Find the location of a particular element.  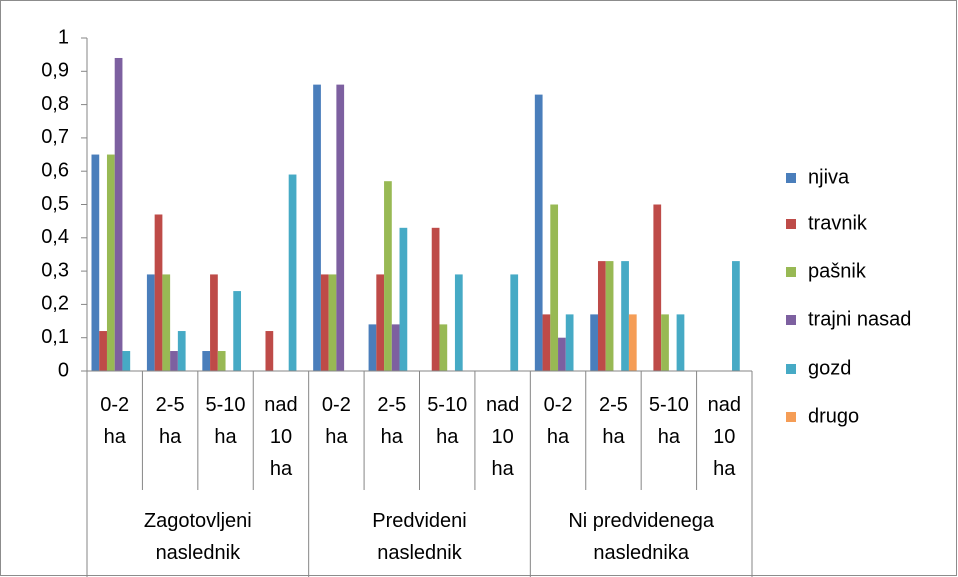

group-label: Predvideni naslednik is located at coordinates (419, 537).